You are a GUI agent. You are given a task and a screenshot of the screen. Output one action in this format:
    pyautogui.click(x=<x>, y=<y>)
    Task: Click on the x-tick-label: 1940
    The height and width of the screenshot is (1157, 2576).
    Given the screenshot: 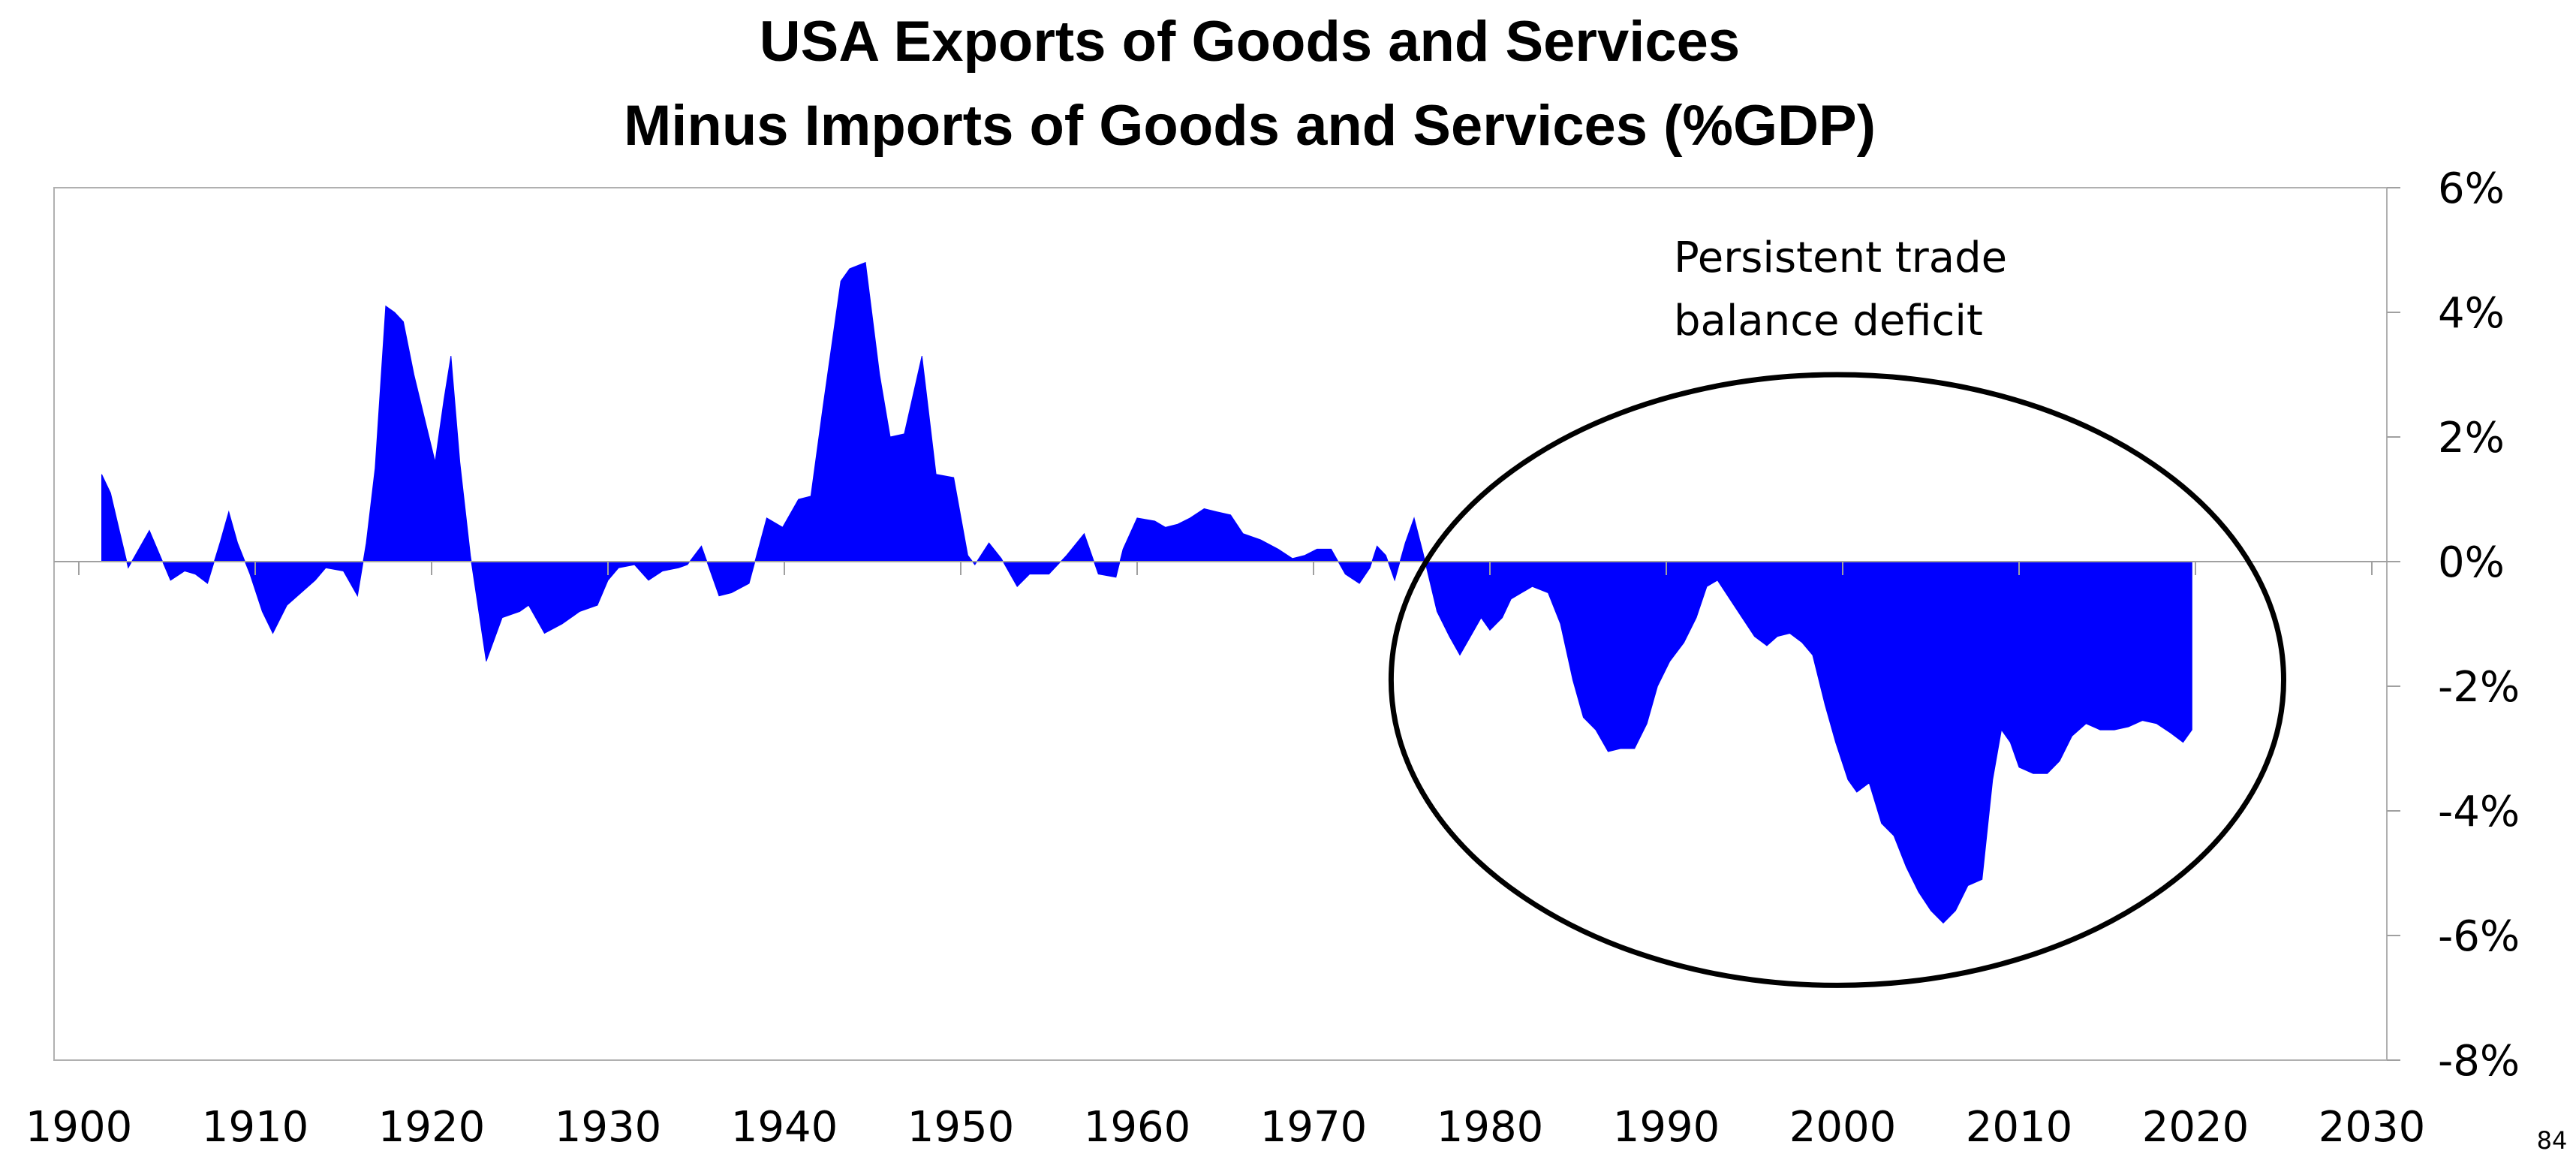 What is the action you would take?
    pyautogui.click(x=784, y=1127)
    